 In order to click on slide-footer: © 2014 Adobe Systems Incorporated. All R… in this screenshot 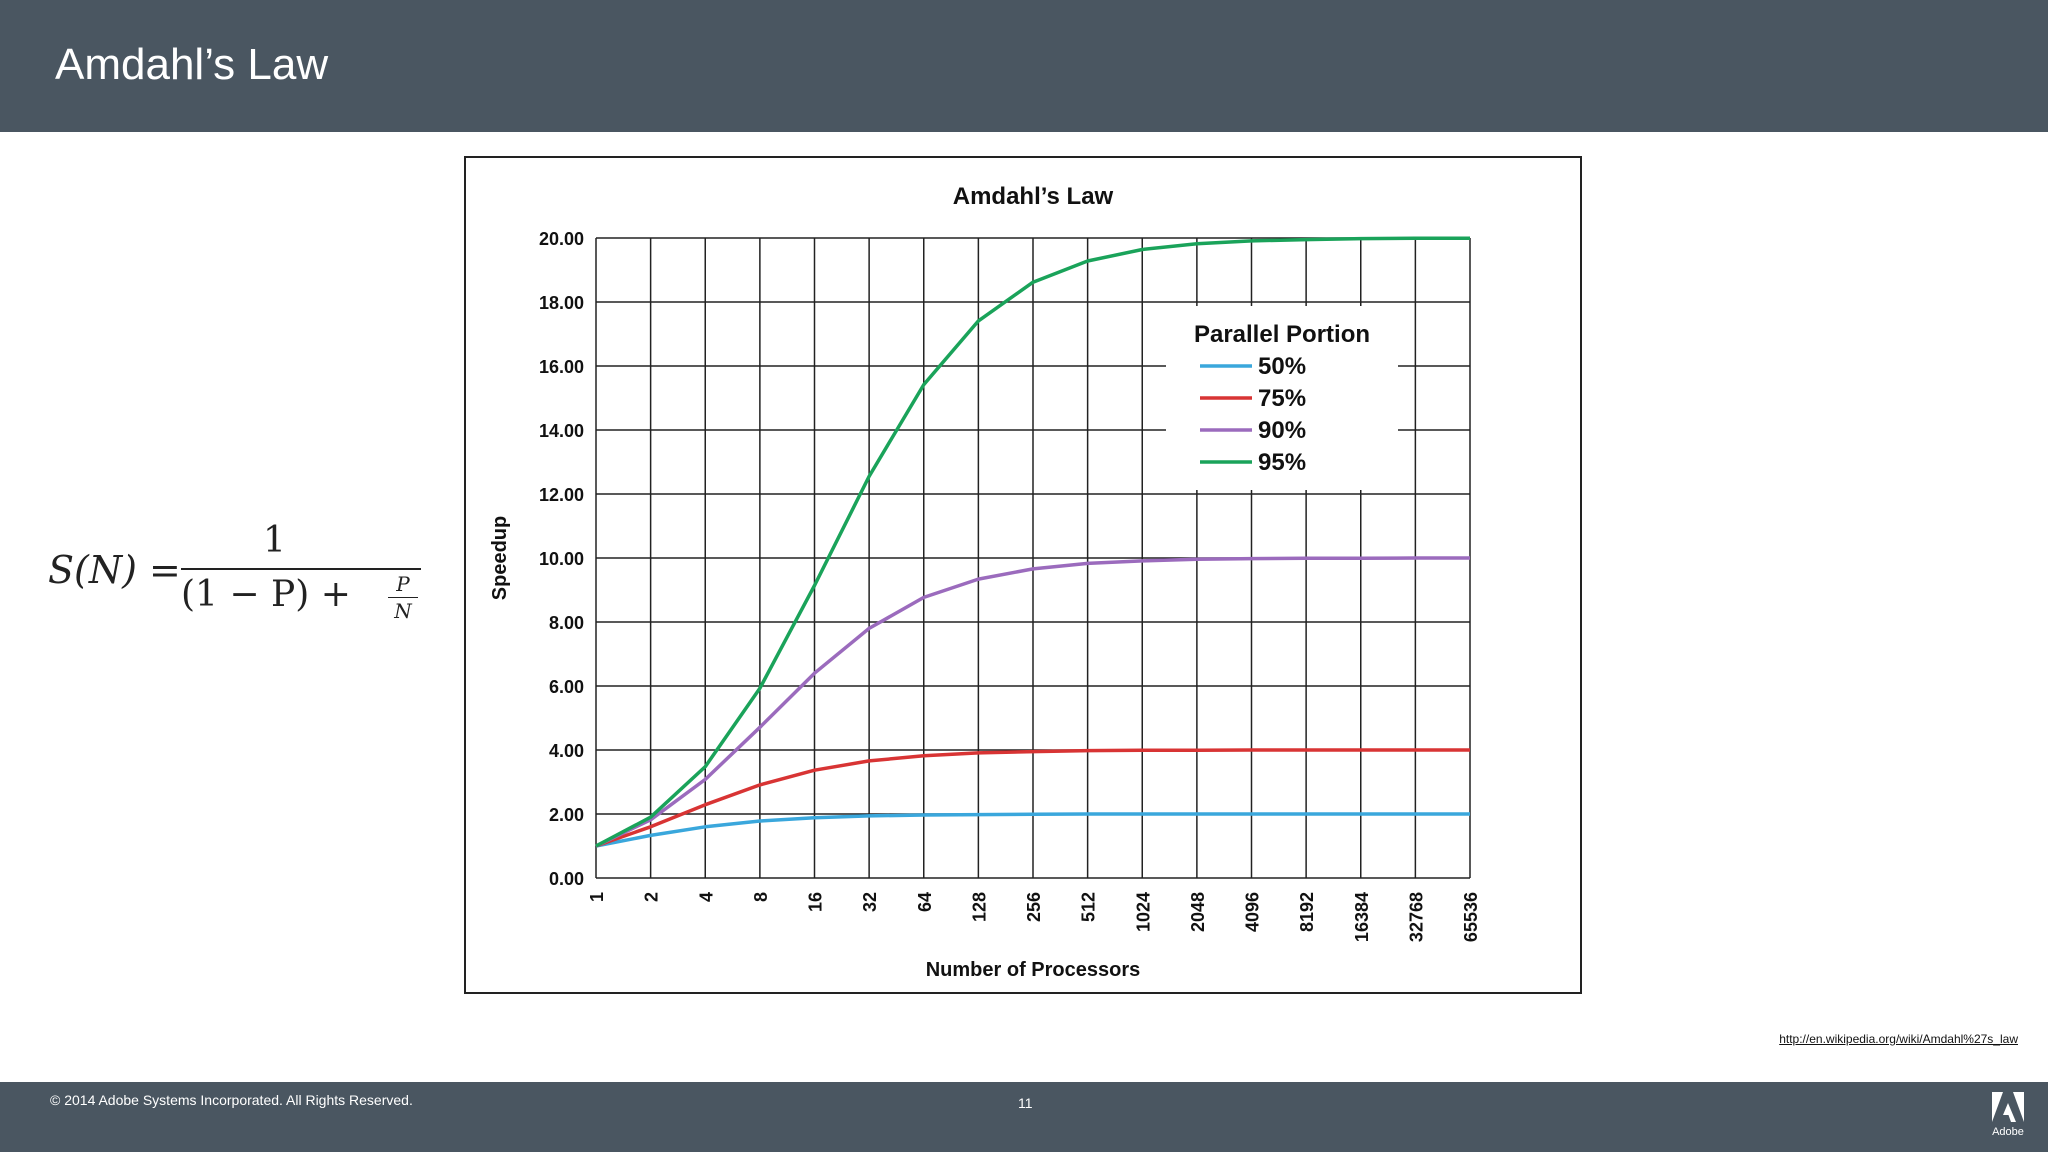, I will do `click(1024, 1117)`.